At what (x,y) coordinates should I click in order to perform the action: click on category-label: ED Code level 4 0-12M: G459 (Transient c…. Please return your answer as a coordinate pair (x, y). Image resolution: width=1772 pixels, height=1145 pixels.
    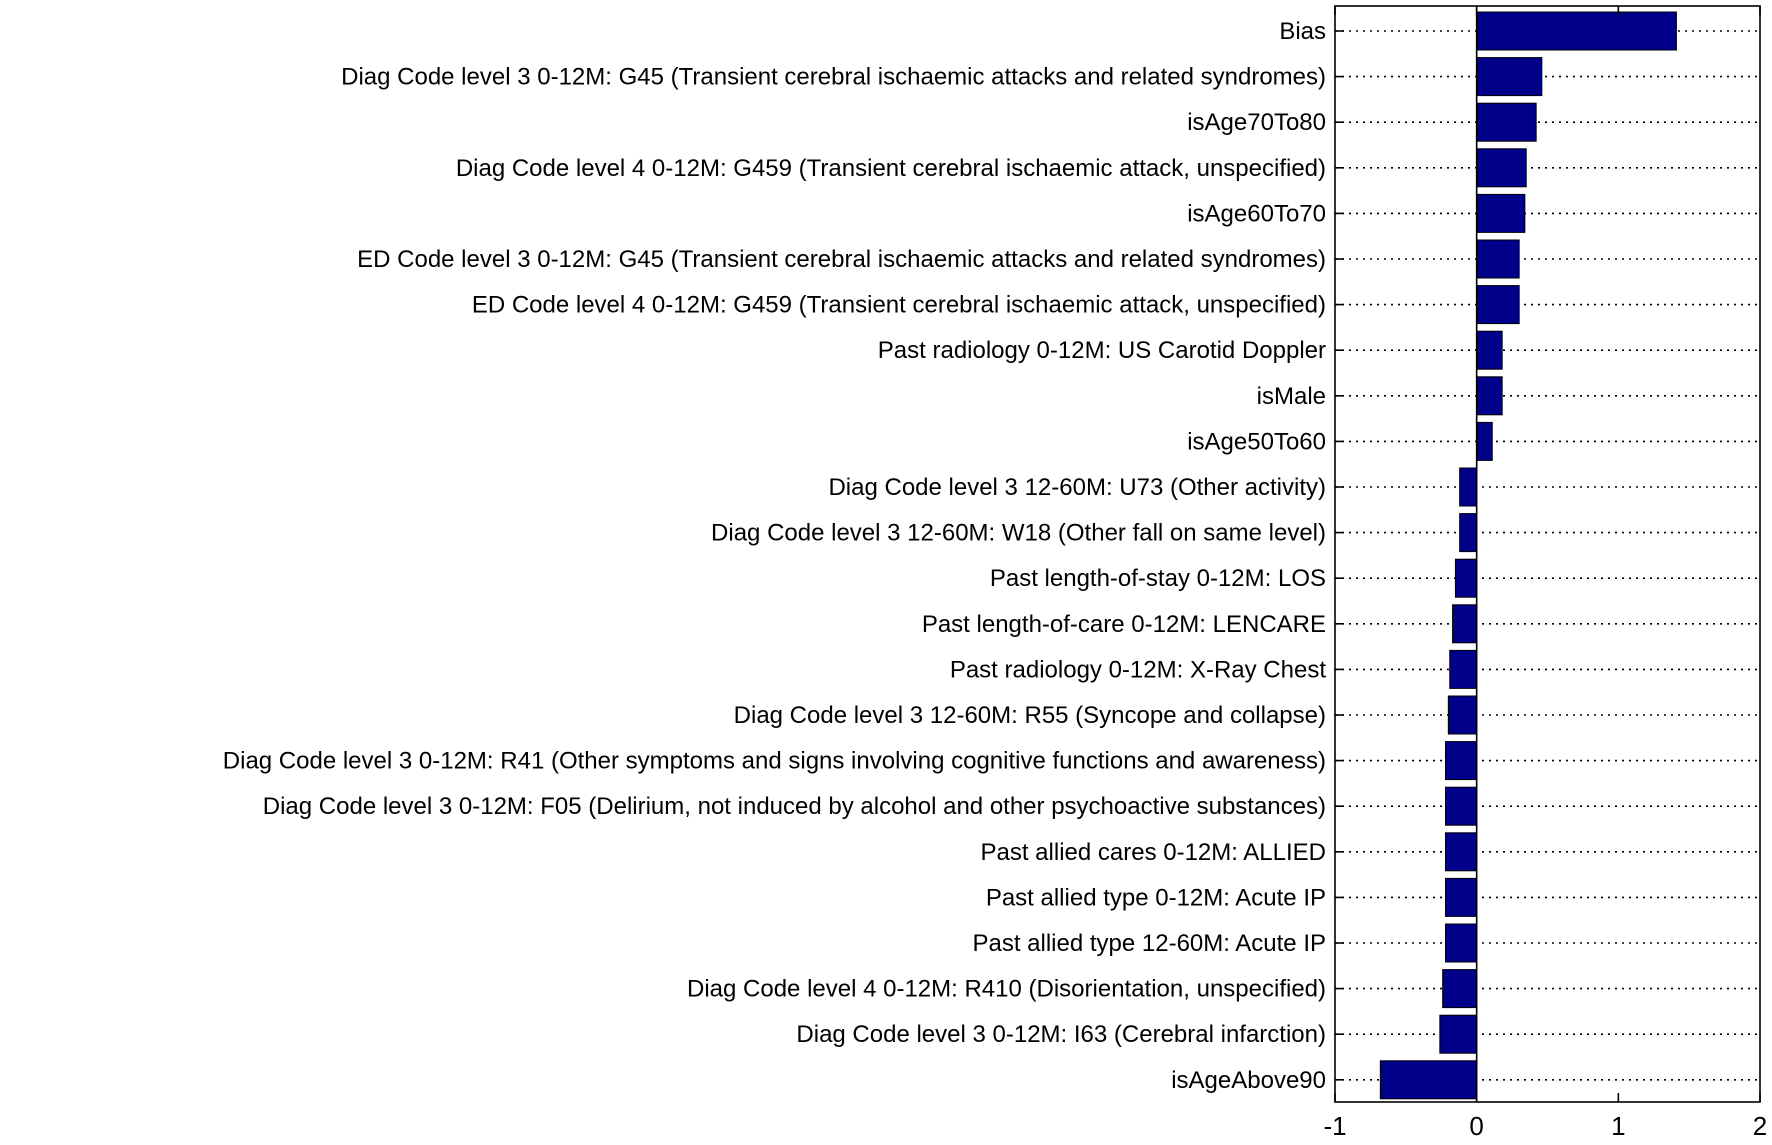
    Looking at the image, I should click on (899, 305).